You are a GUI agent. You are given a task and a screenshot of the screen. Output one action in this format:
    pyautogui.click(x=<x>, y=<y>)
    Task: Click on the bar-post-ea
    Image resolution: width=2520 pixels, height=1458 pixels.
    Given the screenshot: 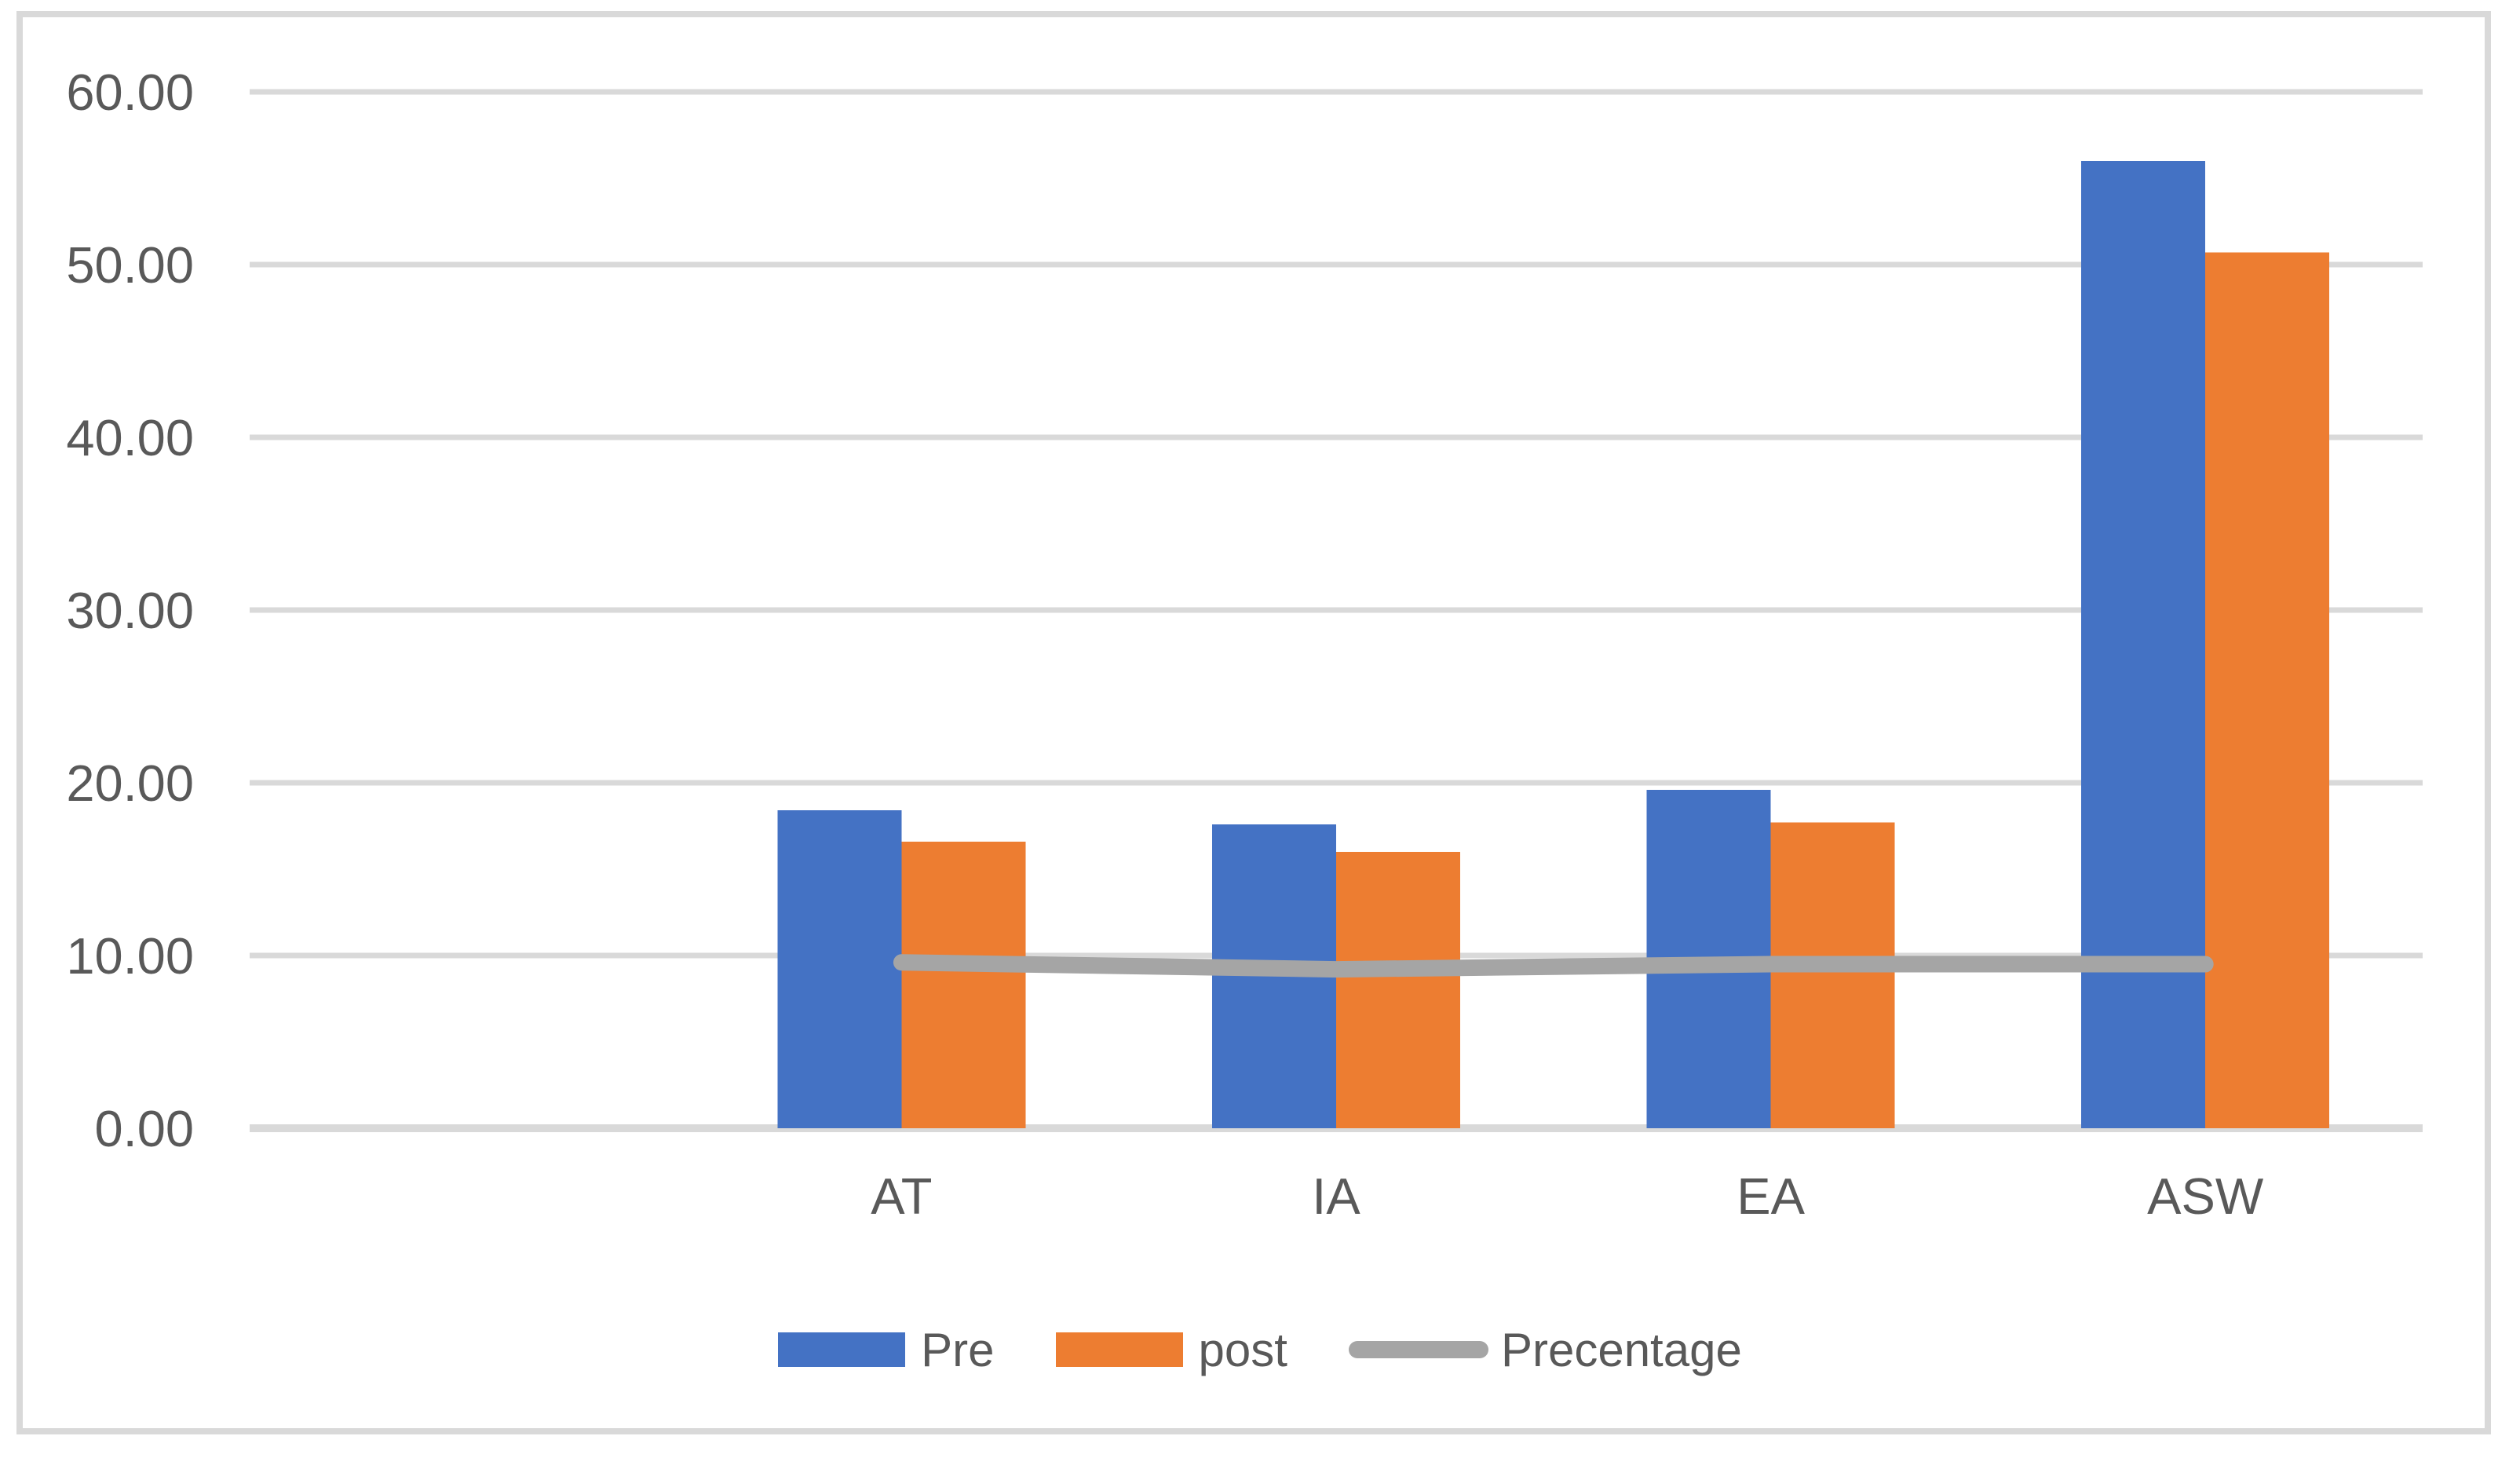 What is the action you would take?
    pyautogui.click(x=1832, y=975)
    